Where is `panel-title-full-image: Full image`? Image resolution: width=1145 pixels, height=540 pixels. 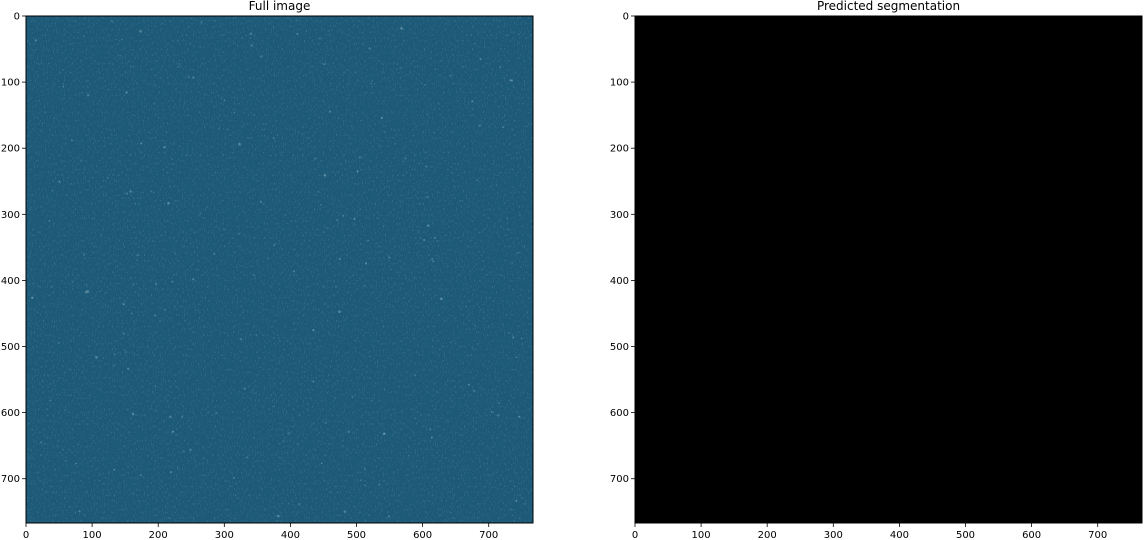
panel-title-full-image: Full image is located at coordinates (280, 6).